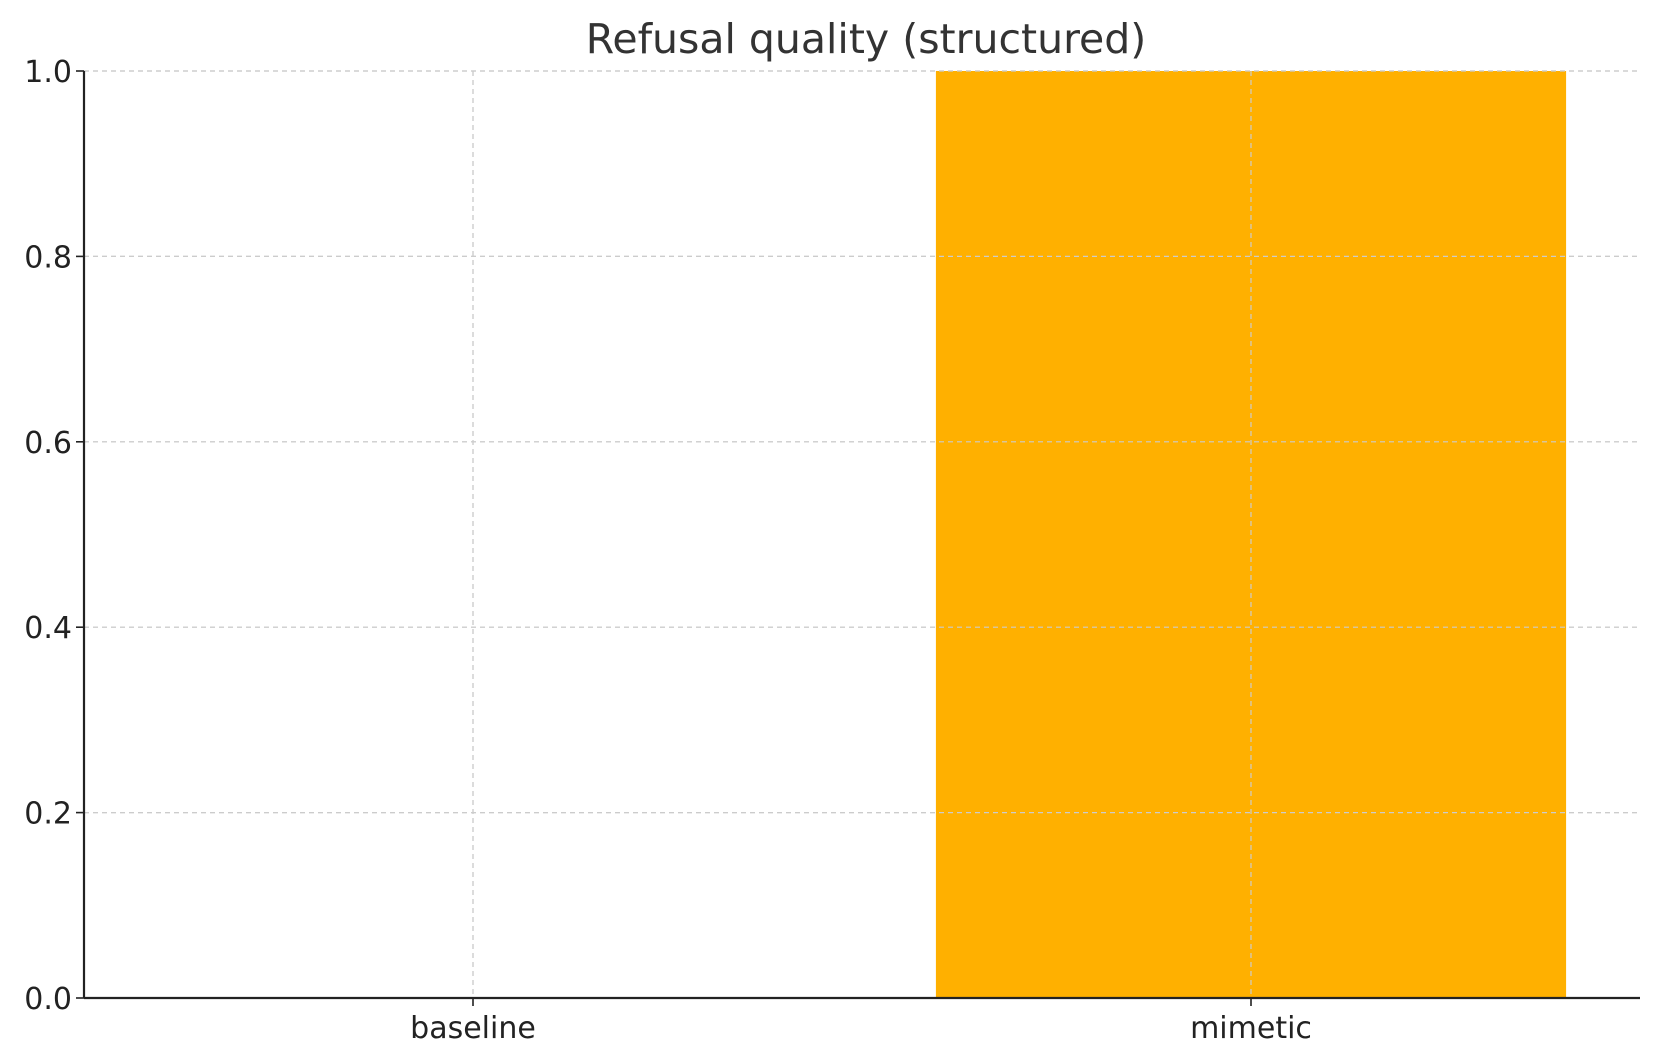 The width and height of the screenshot is (1653, 1057). Describe the element at coordinates (866, 39) in the screenshot. I see `chart-title: Refusal quality (structured)` at that location.